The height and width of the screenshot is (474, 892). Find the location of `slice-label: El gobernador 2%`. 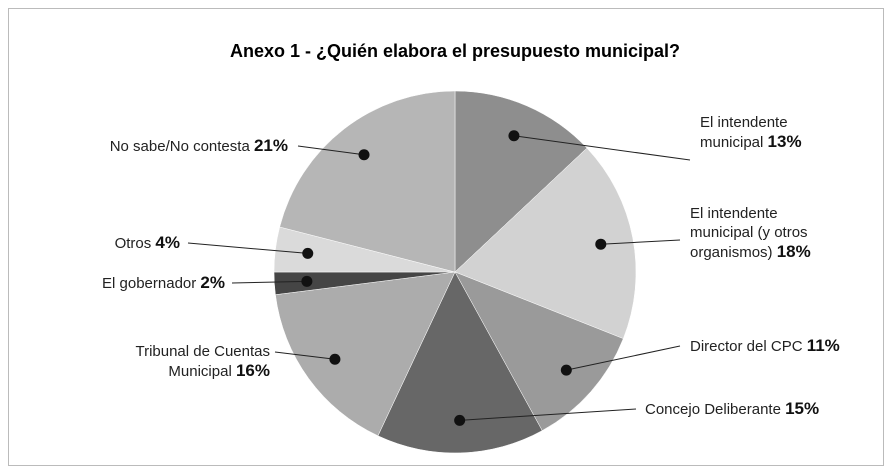

slice-label: El gobernador 2% is located at coordinates (163, 283).